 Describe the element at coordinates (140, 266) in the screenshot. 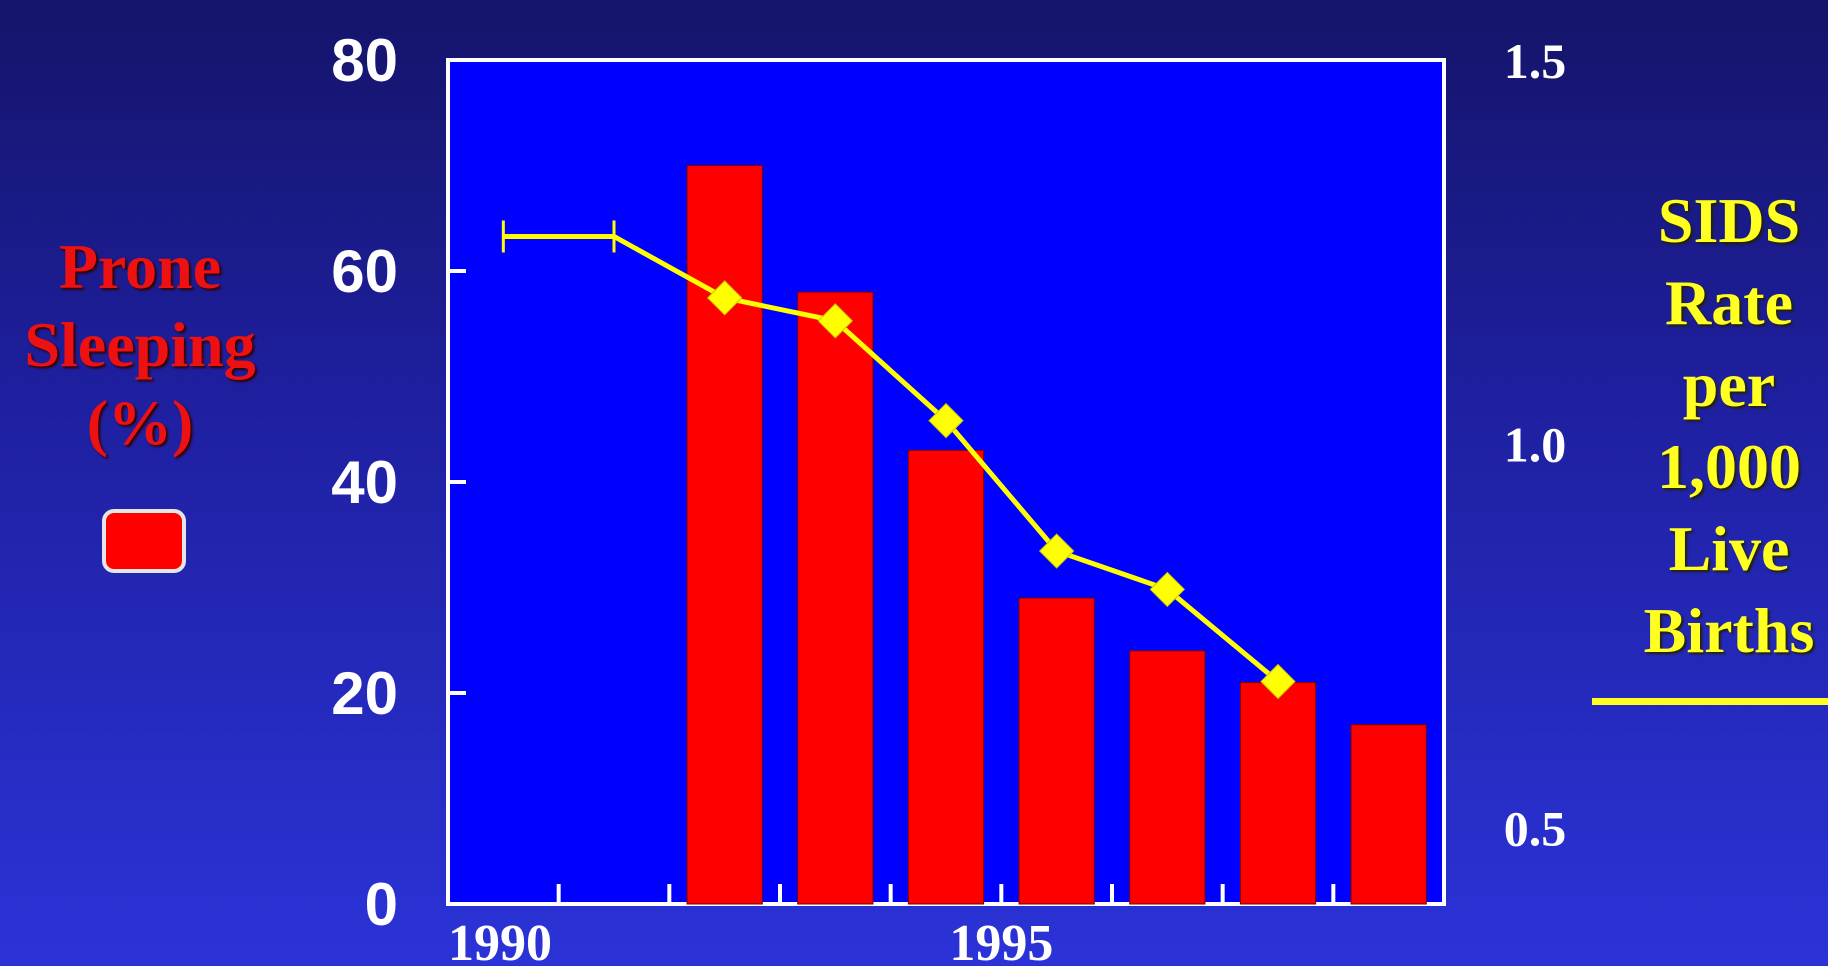

I see `left-axis-title-line-1: Prone` at that location.